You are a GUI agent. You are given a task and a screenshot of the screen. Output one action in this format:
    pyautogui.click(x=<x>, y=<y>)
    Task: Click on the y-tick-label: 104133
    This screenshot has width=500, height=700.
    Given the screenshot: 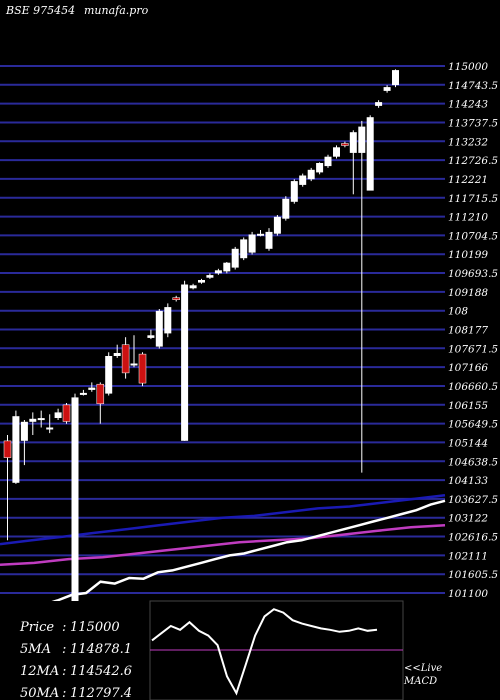 What is the action you would take?
    pyautogui.click(x=468, y=481)
    